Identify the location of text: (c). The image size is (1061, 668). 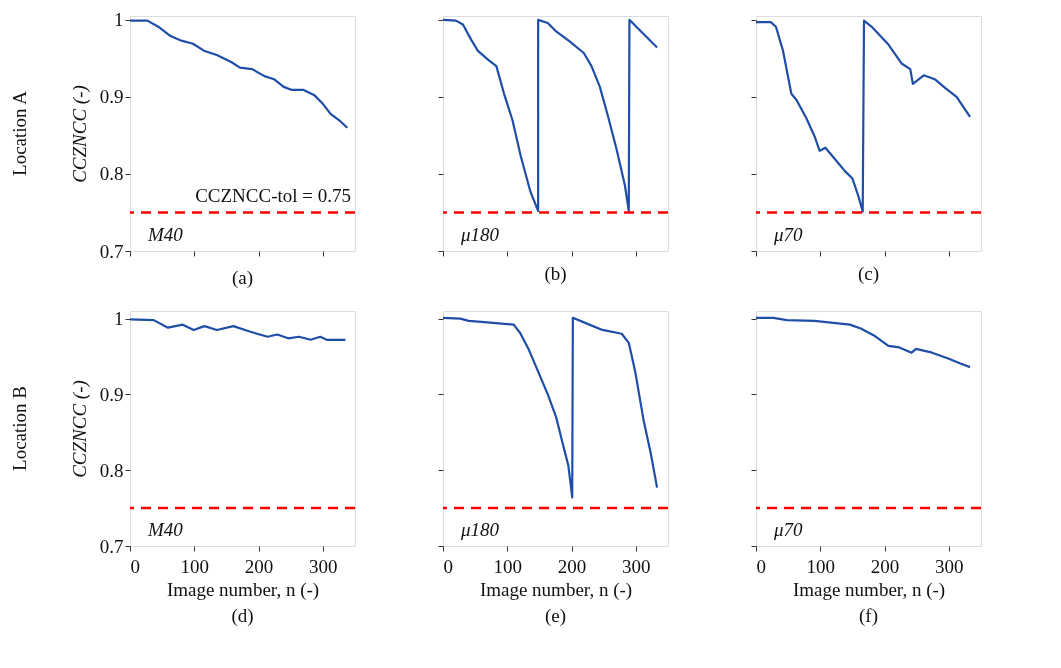
(868, 273).